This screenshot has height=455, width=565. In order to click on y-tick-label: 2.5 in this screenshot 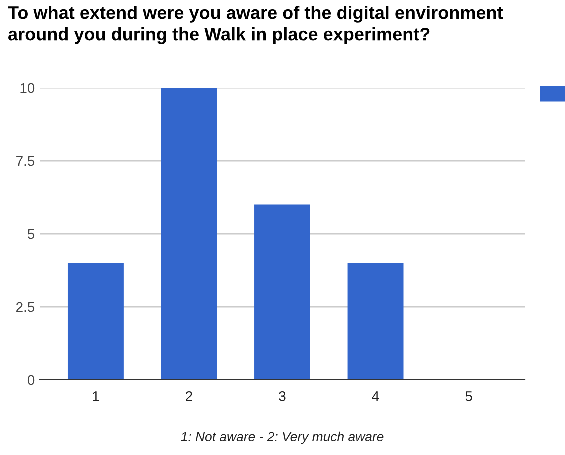, I will do `click(25, 307)`.